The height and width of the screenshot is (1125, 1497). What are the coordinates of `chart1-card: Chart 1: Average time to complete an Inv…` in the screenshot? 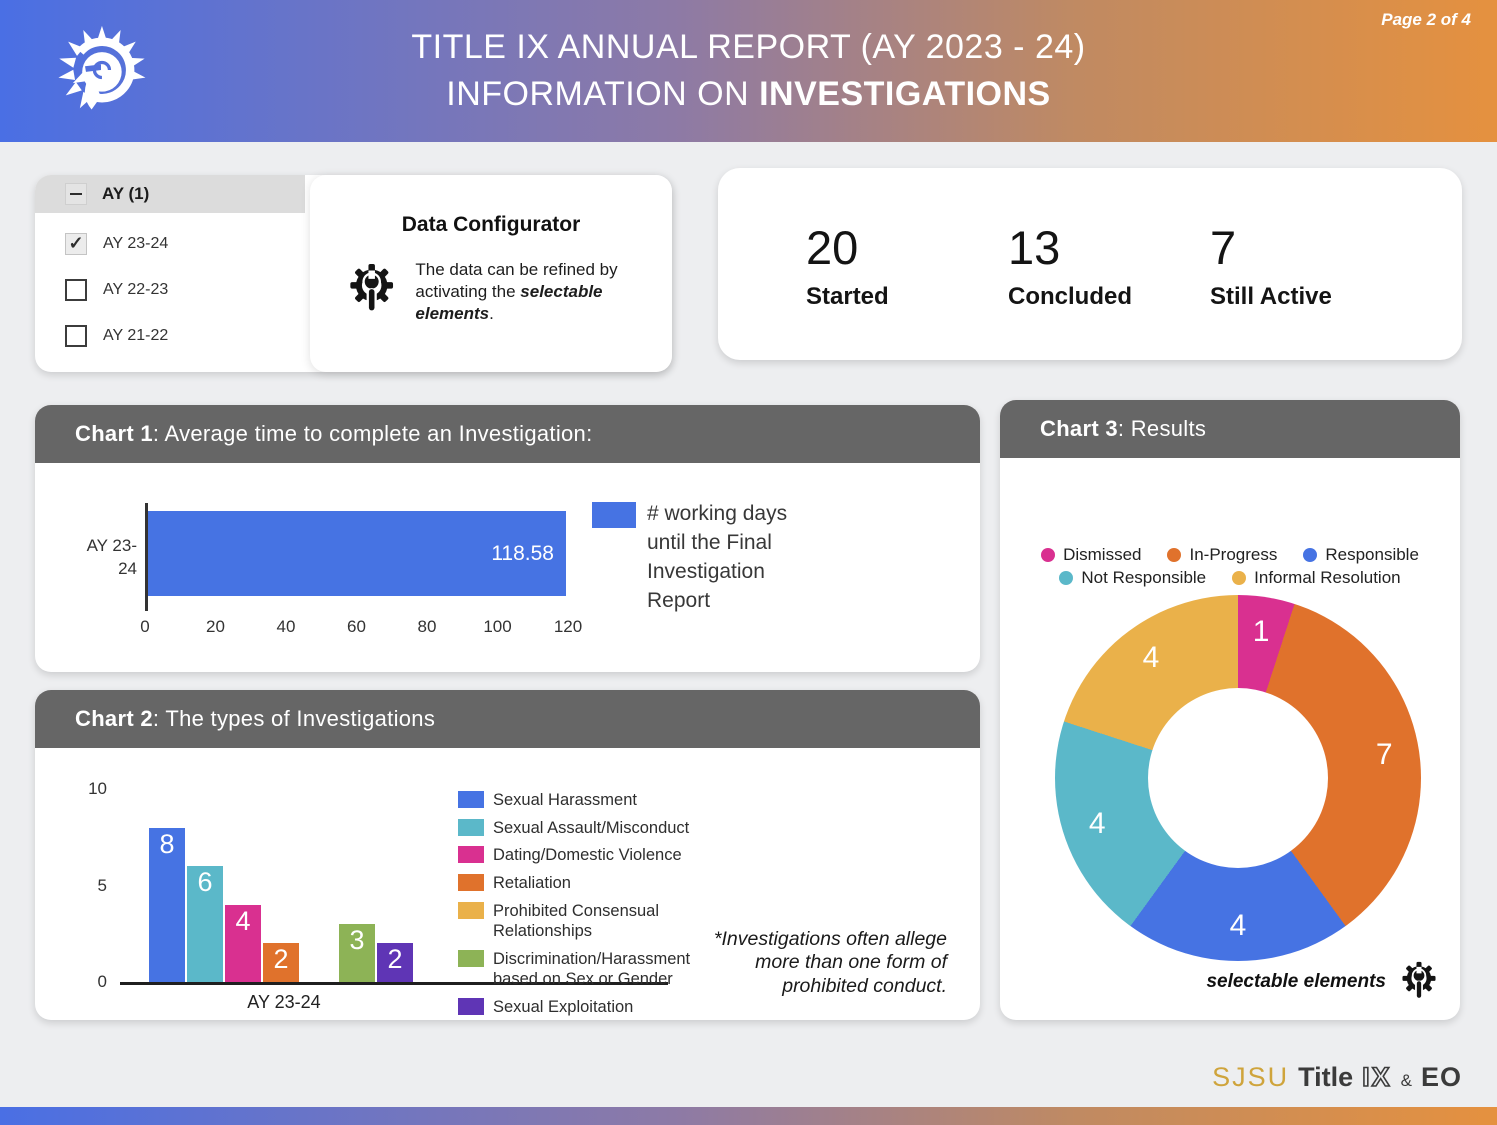 It's located at (507, 538).